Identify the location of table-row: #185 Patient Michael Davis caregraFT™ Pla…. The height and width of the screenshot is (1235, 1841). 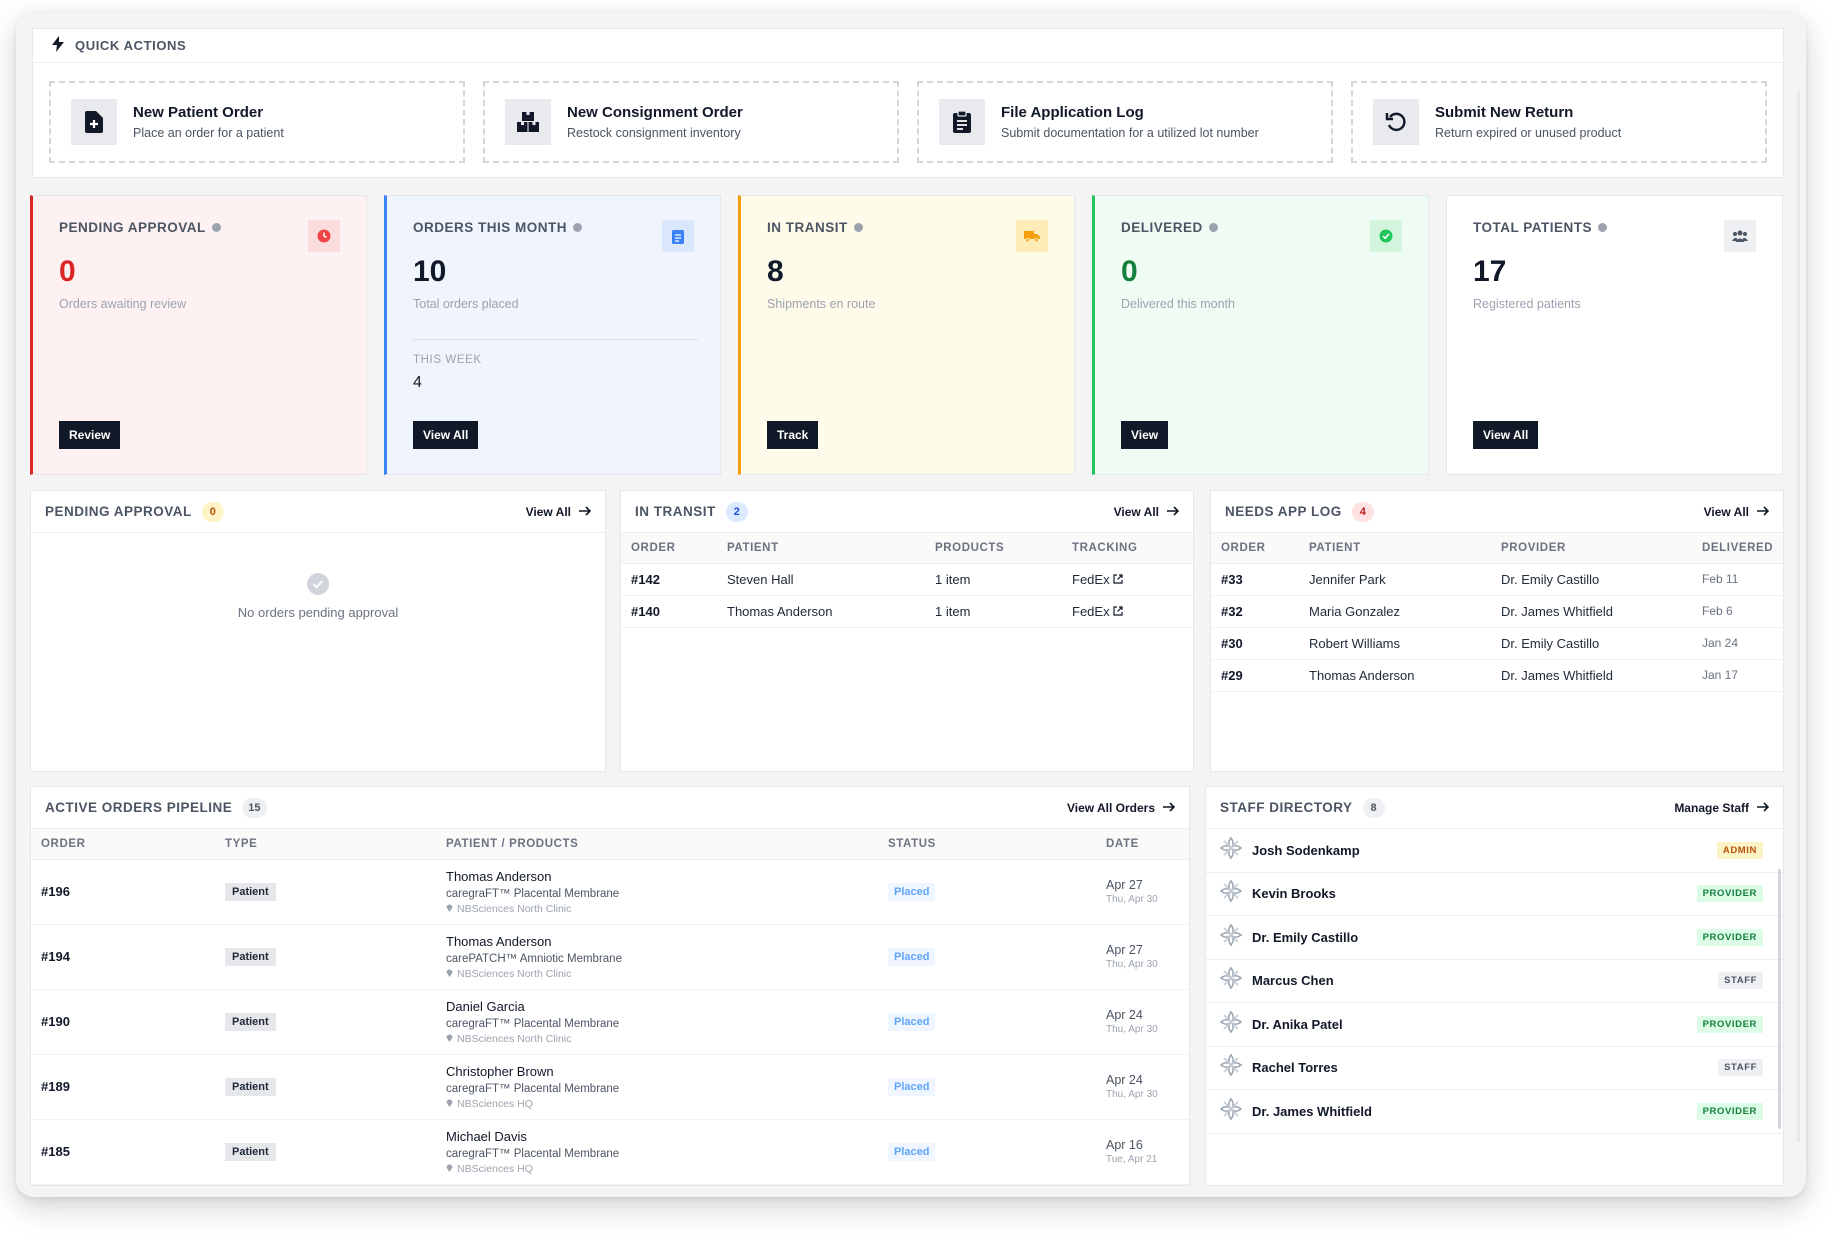
(610, 1152).